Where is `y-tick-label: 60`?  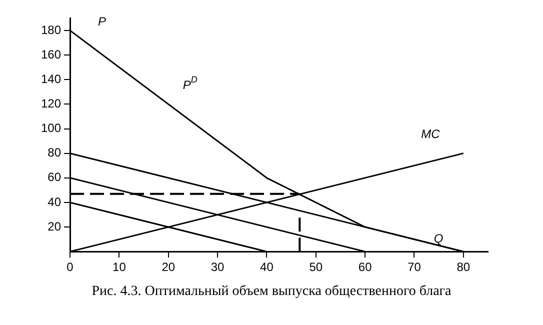
y-tick-label: 60 is located at coordinates (55, 177).